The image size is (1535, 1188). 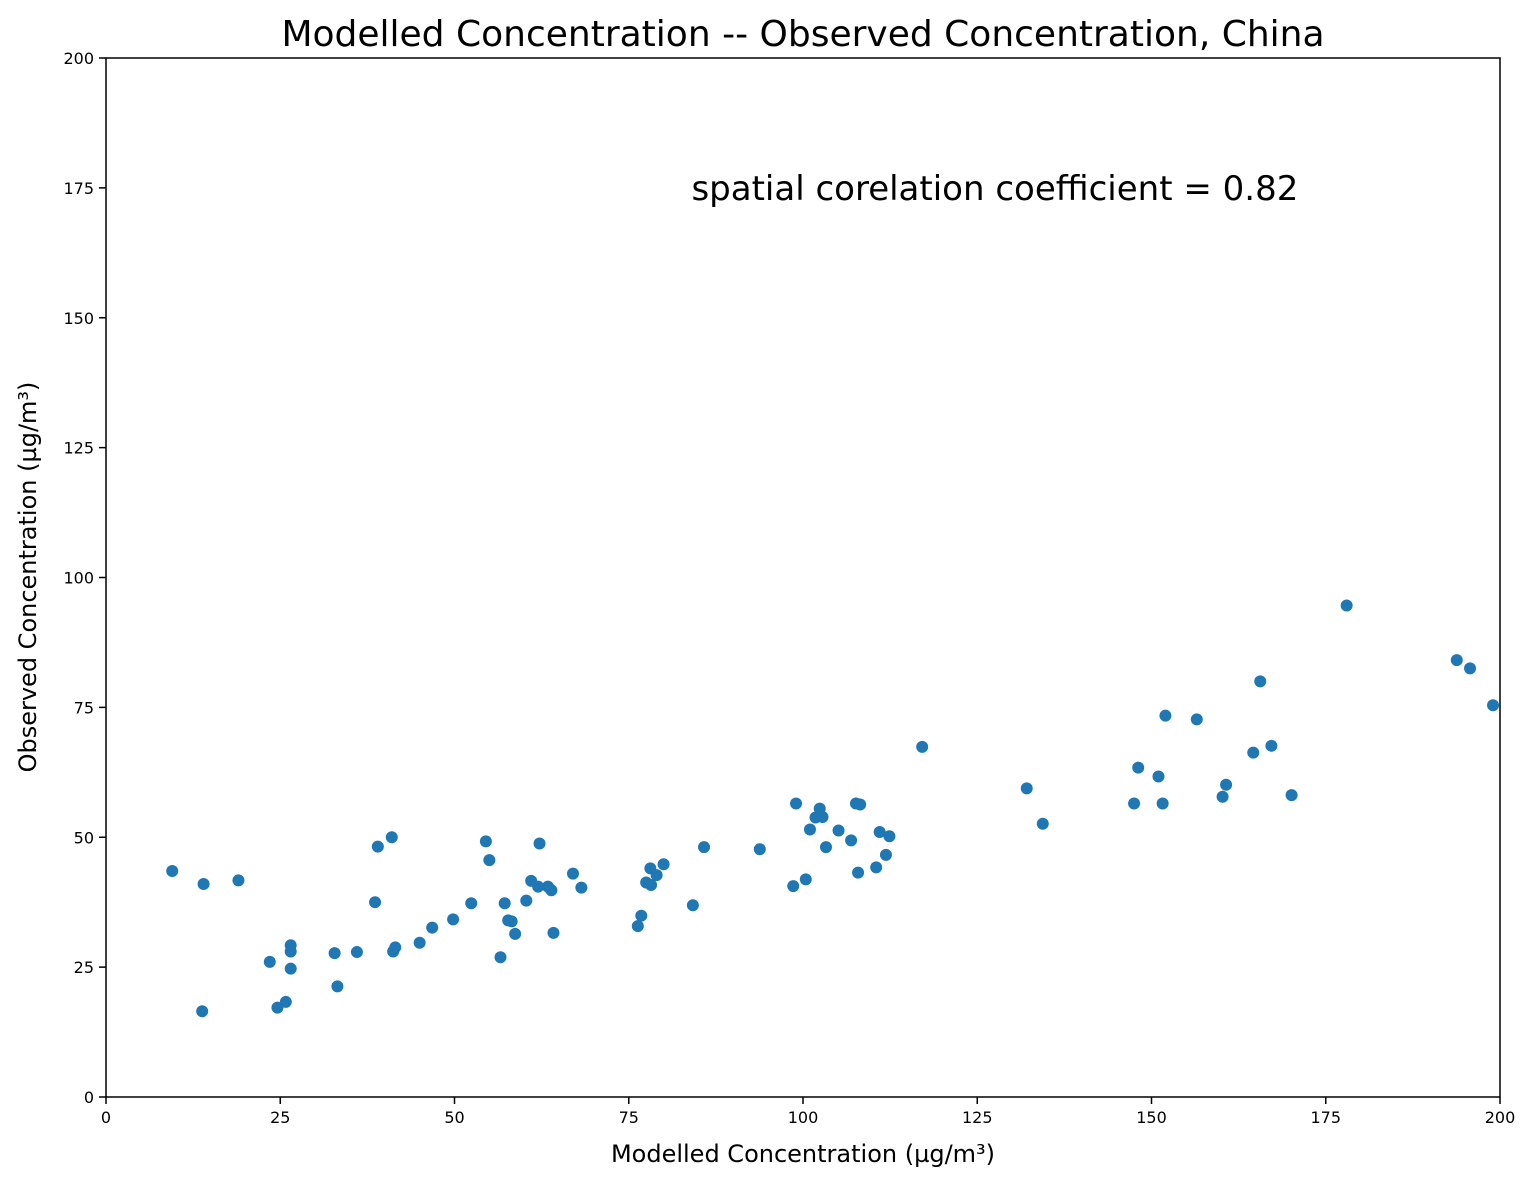 What do you see at coordinates (89, 1097) in the screenshot?
I see `y-tick-label: 0` at bounding box center [89, 1097].